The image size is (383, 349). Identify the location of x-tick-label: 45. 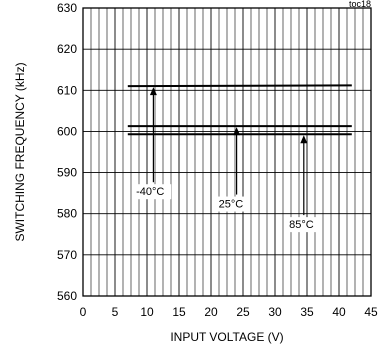
(371, 312).